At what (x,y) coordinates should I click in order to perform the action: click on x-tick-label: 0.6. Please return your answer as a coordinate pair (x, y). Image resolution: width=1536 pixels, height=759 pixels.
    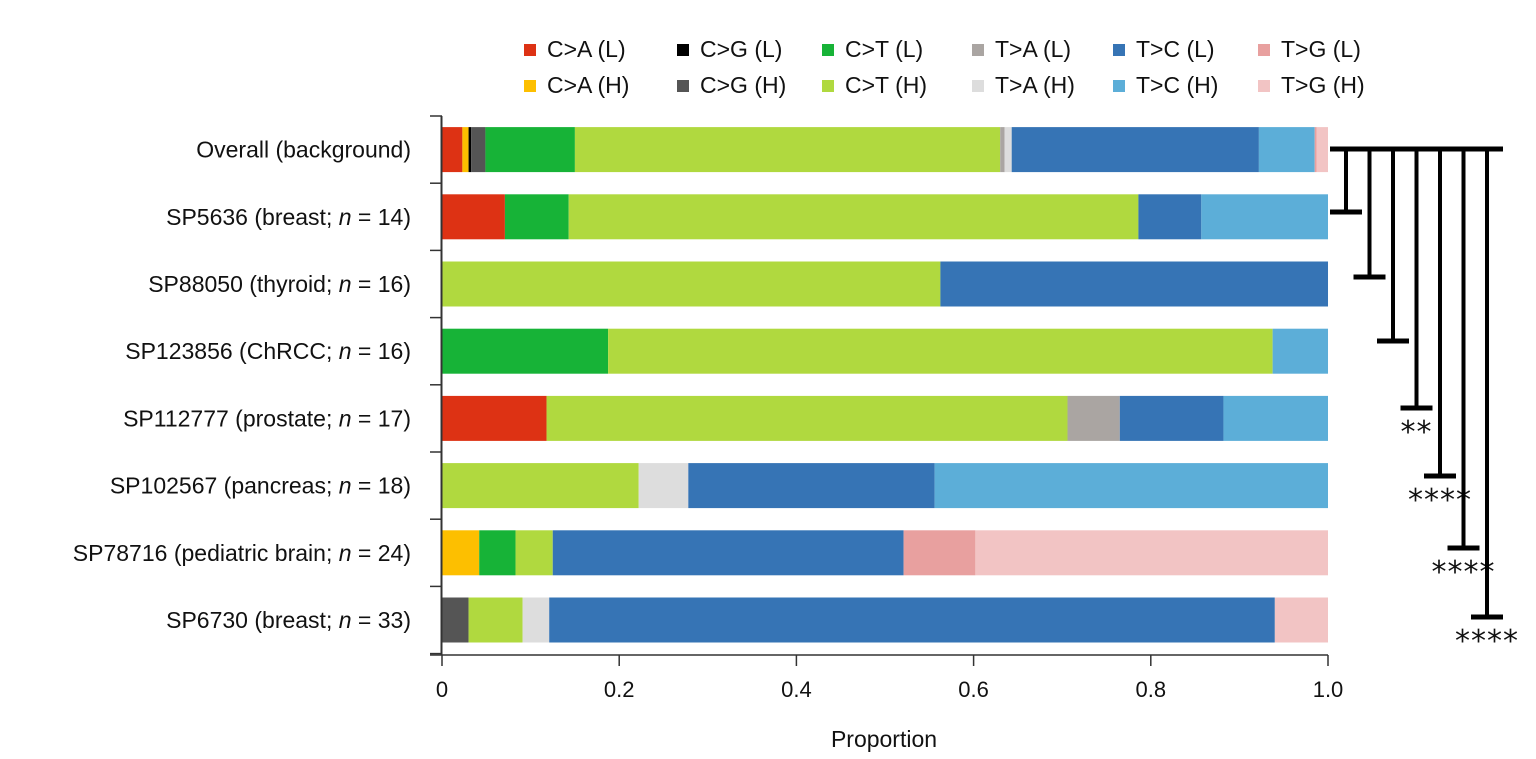
    Looking at the image, I should click on (973, 689).